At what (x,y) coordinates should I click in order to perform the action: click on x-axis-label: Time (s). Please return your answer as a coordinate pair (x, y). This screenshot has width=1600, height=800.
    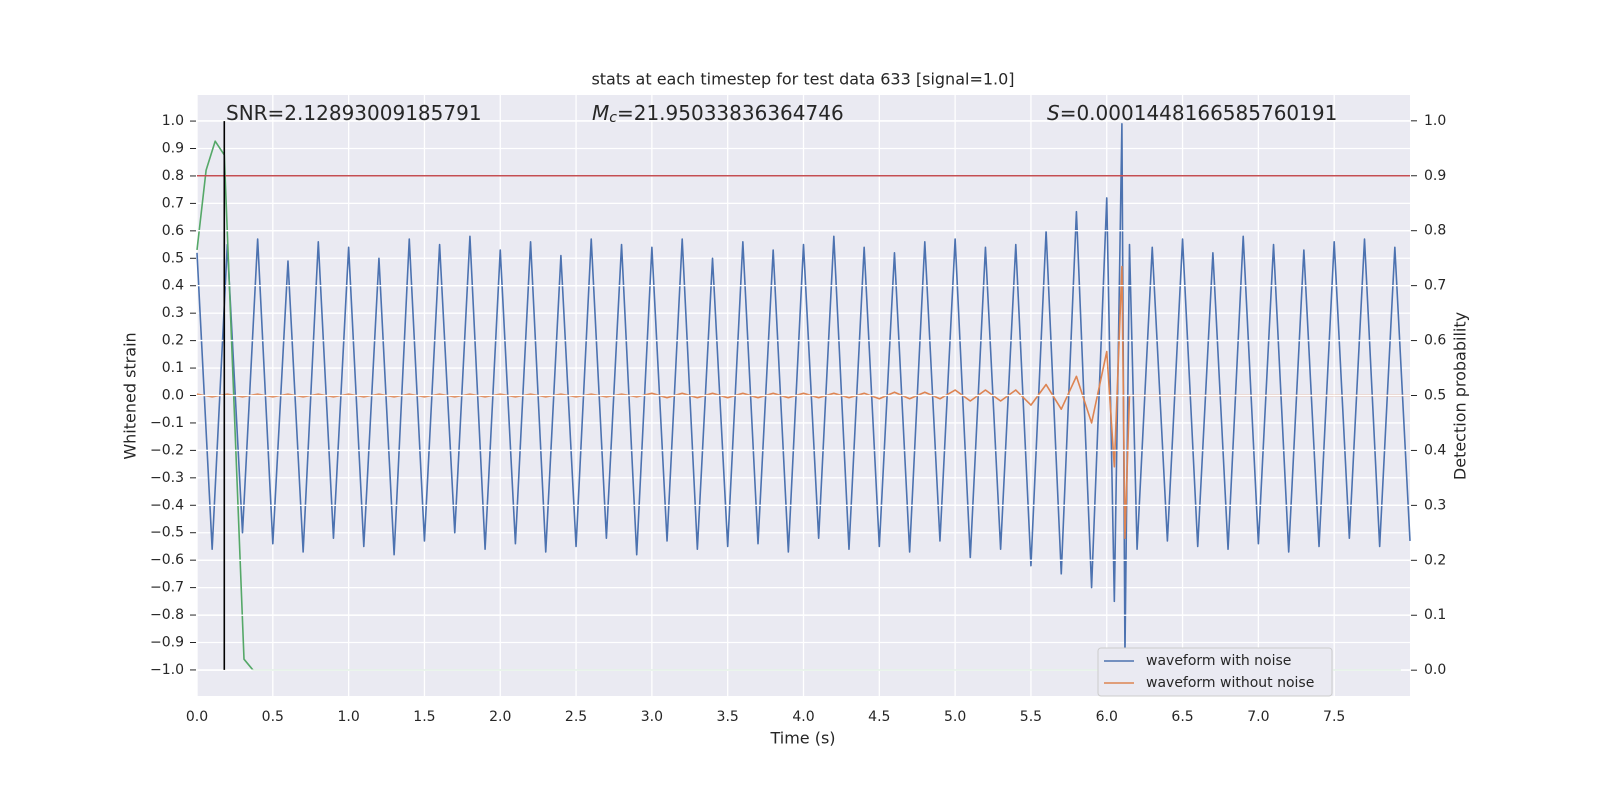
    Looking at the image, I should click on (802, 738).